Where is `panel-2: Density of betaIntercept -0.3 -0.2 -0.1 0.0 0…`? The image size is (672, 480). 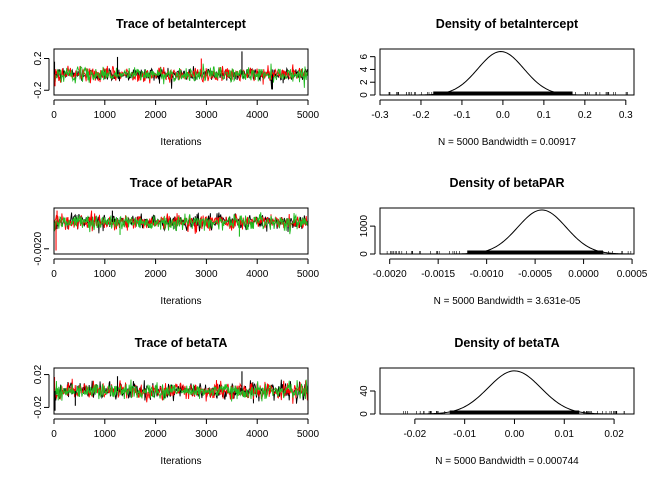 panel-2: Density of betaIntercept -0.3 -0.2 -0.1 0.0 0… is located at coordinates (497, 82).